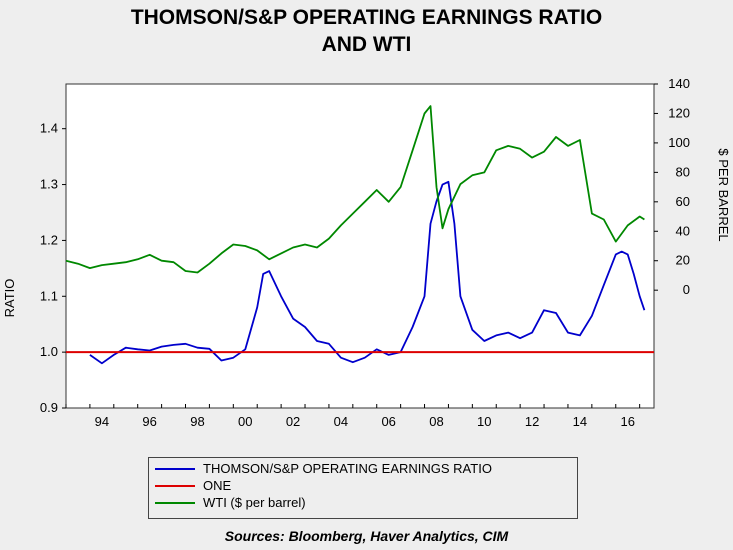 This screenshot has height=550, width=733. Describe the element at coordinates (149, 421) in the screenshot. I see `x-tick-label: 96` at that location.